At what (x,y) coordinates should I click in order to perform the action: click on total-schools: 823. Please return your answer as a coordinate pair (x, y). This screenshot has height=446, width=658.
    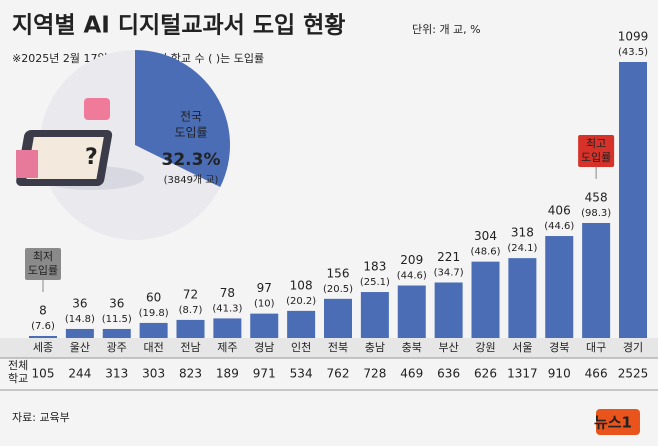
    Looking at the image, I should click on (190, 374).